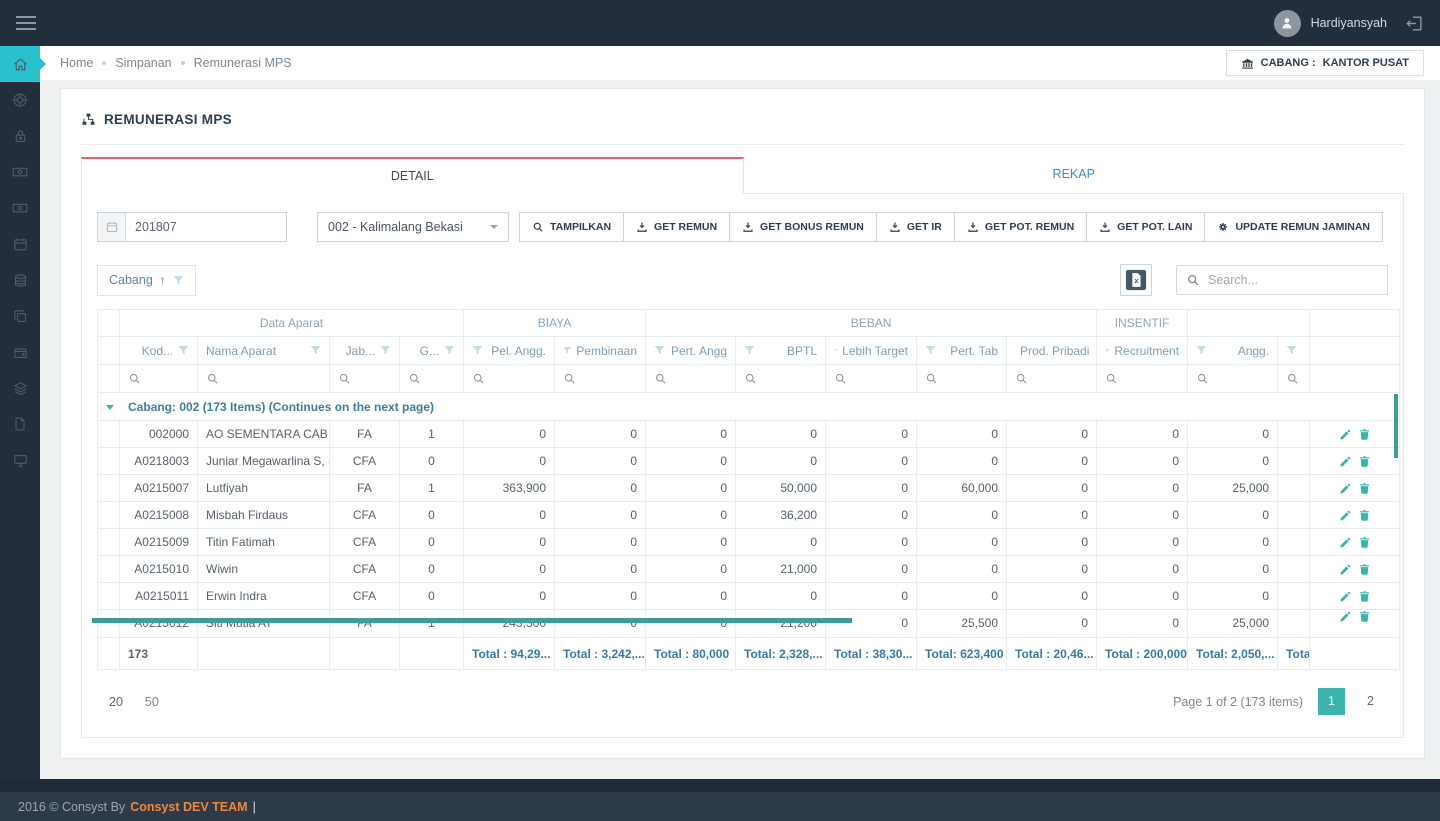 The height and width of the screenshot is (821, 1440). I want to click on column-header-truncated, so click(1294, 350).